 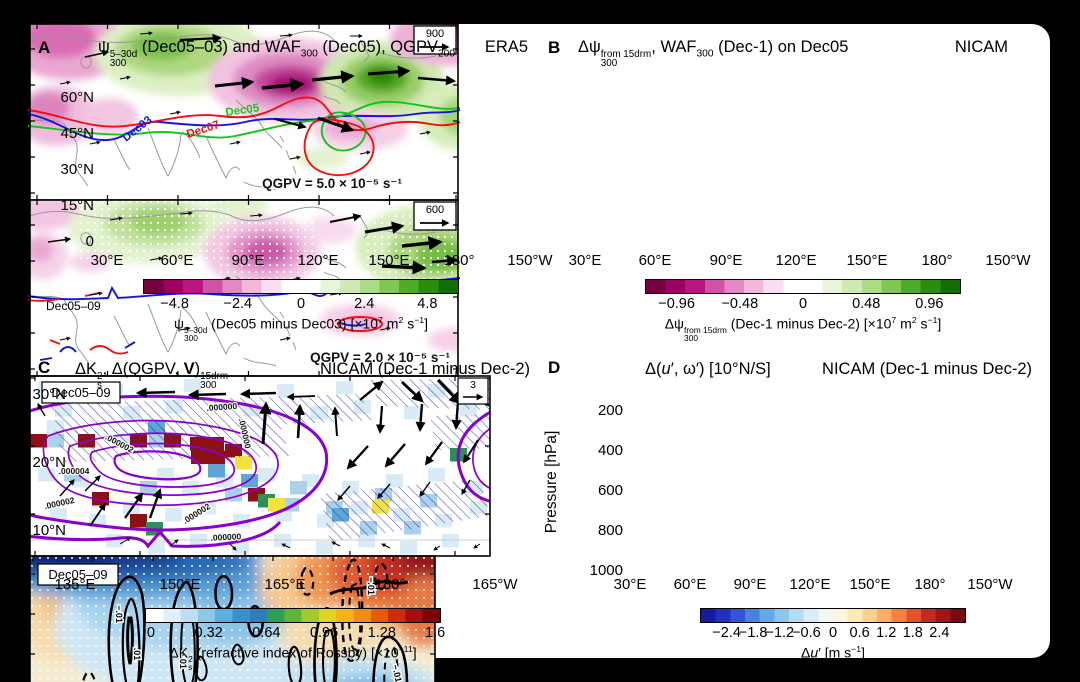 I want to click on panel-b-source: NICAM, so click(x=981, y=47).